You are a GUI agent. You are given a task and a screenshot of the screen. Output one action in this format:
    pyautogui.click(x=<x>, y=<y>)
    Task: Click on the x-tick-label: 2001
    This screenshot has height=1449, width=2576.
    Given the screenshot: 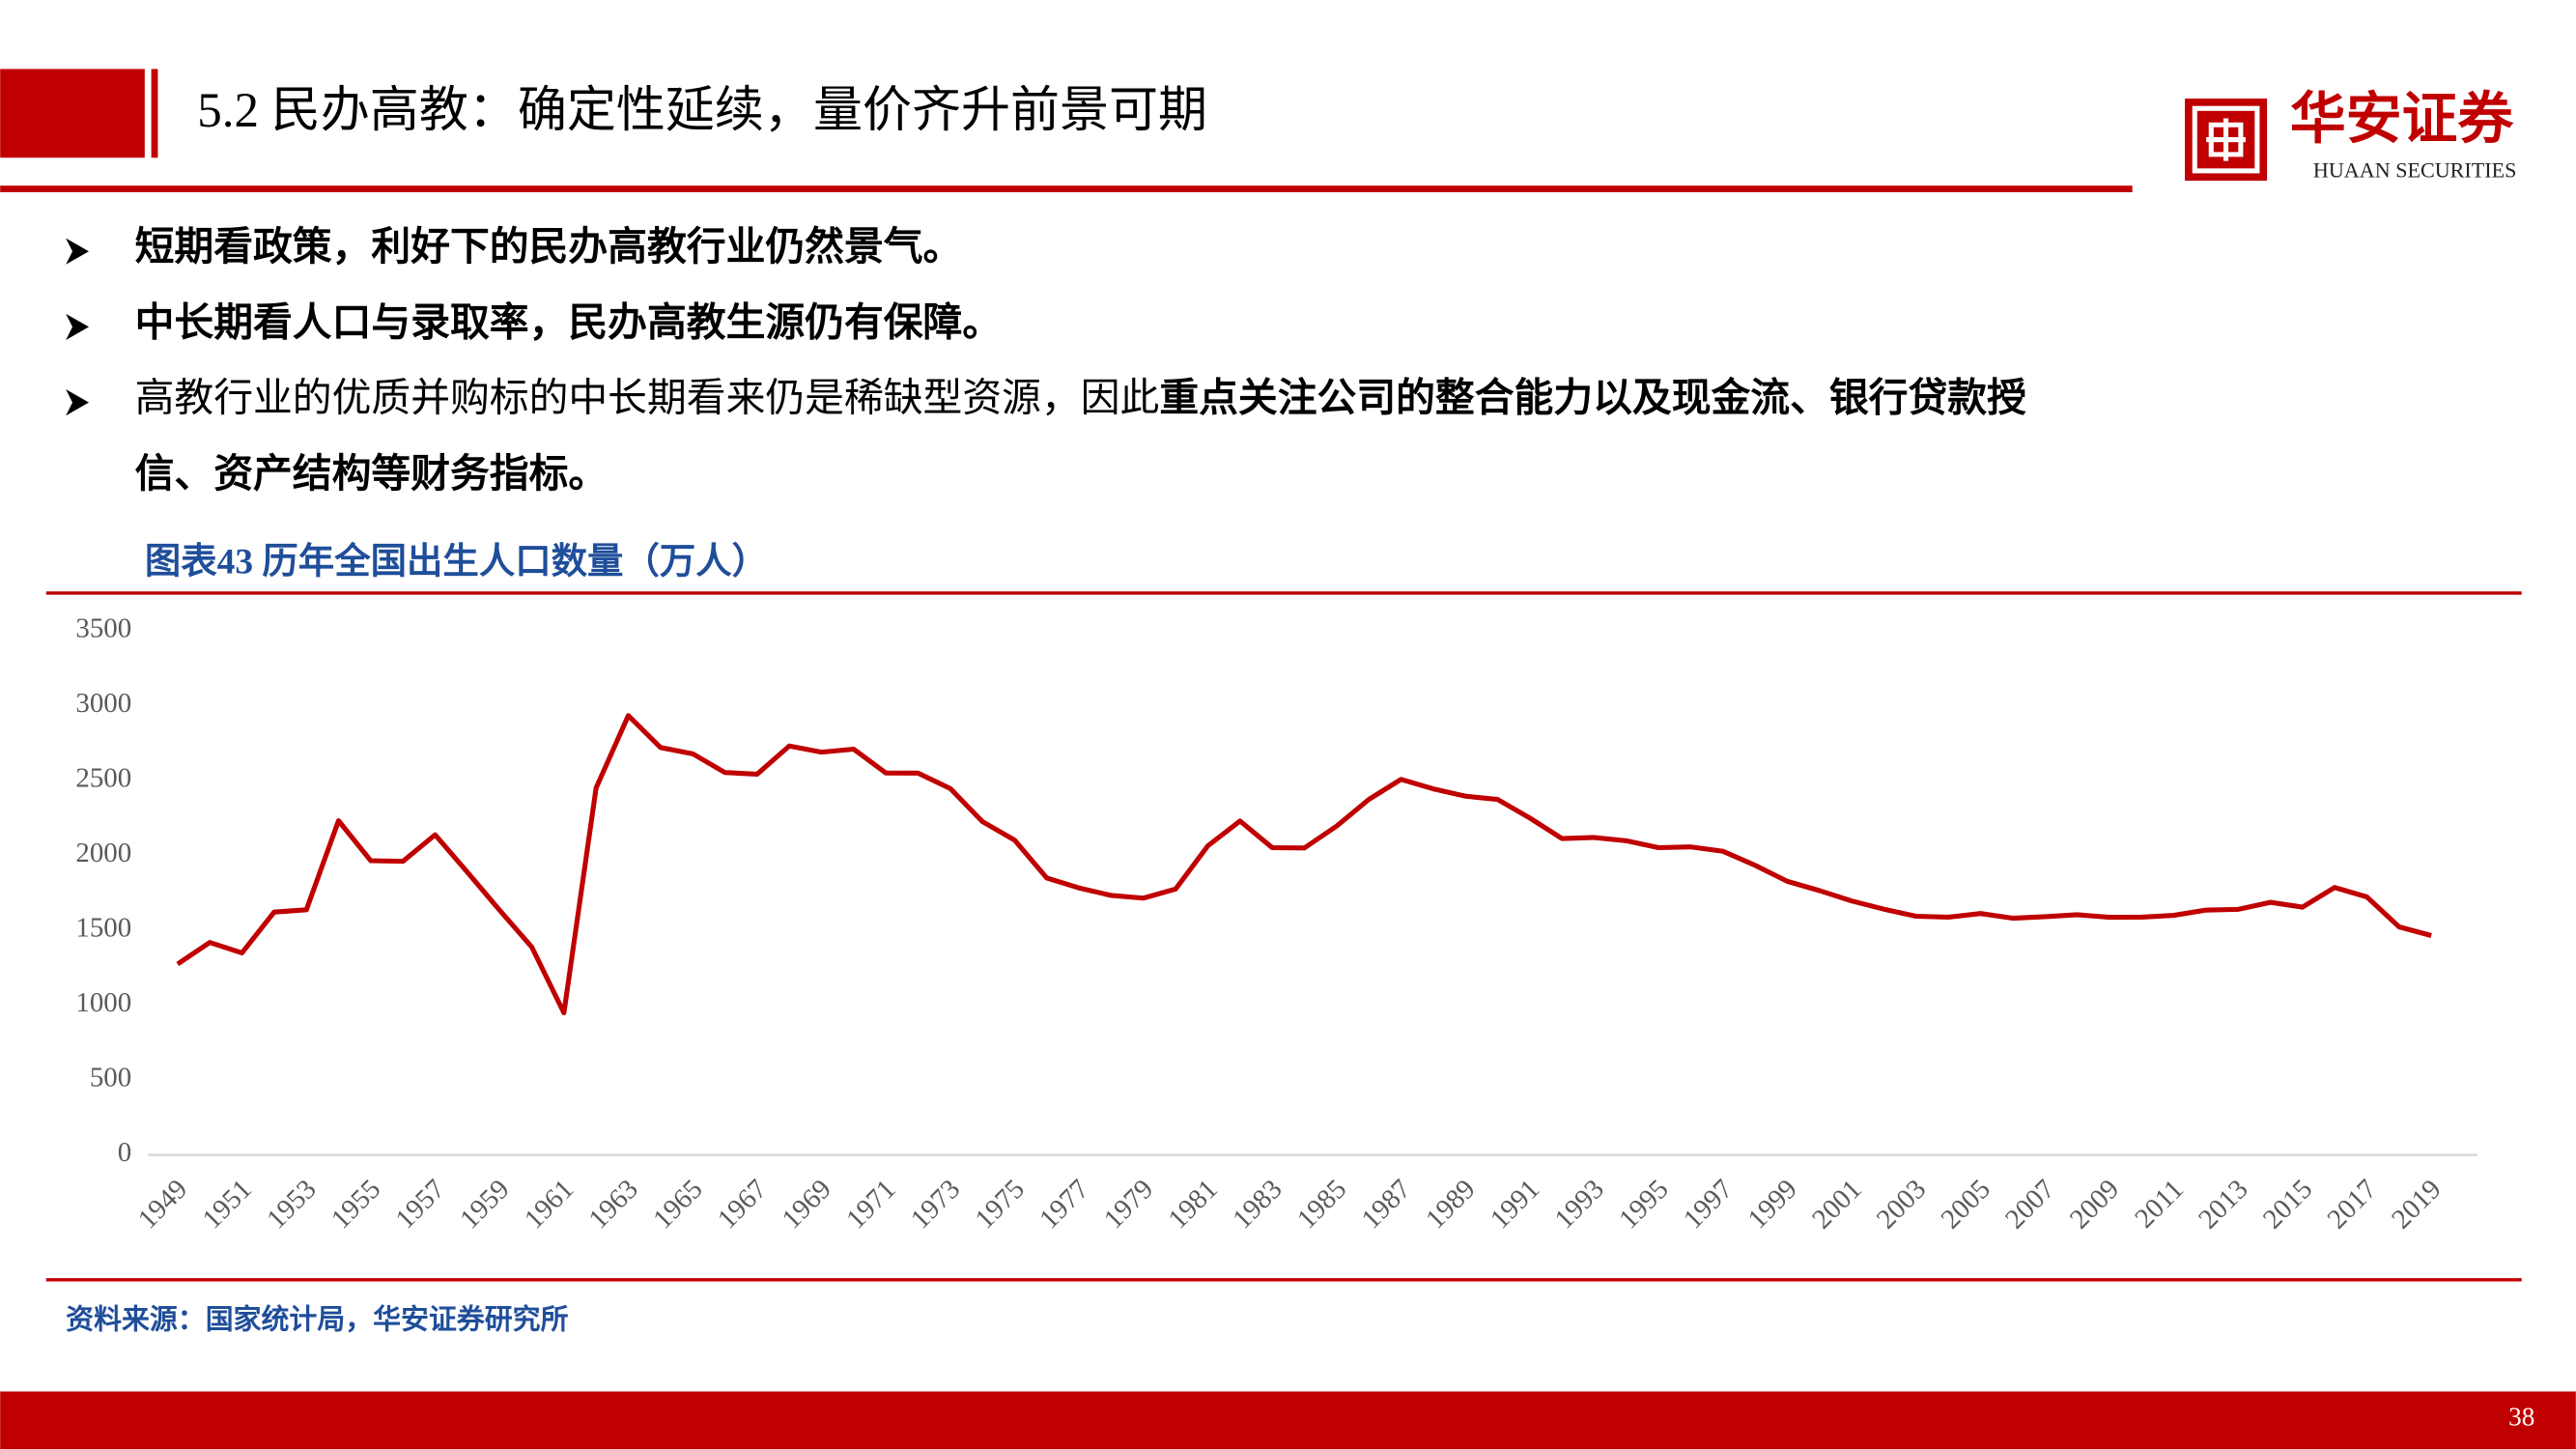 What is the action you would take?
    pyautogui.click(x=1837, y=1205)
    